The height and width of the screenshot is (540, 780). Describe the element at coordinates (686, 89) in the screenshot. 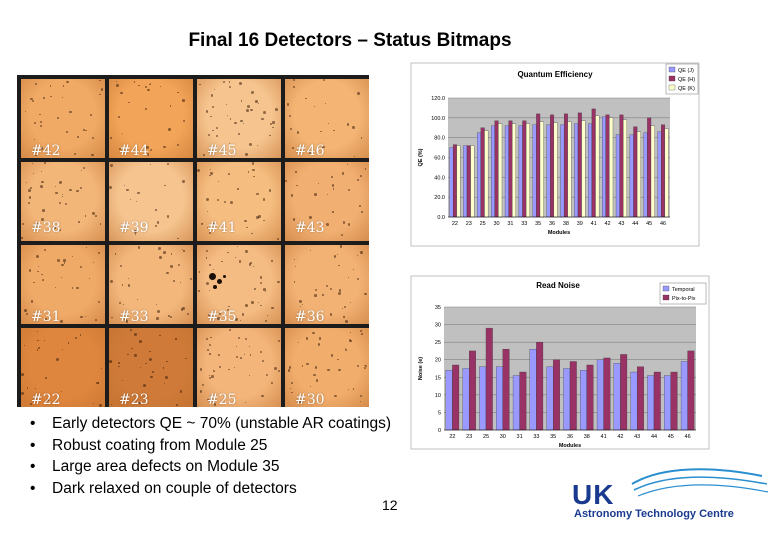

I see `legend-entry: QE (K)` at that location.